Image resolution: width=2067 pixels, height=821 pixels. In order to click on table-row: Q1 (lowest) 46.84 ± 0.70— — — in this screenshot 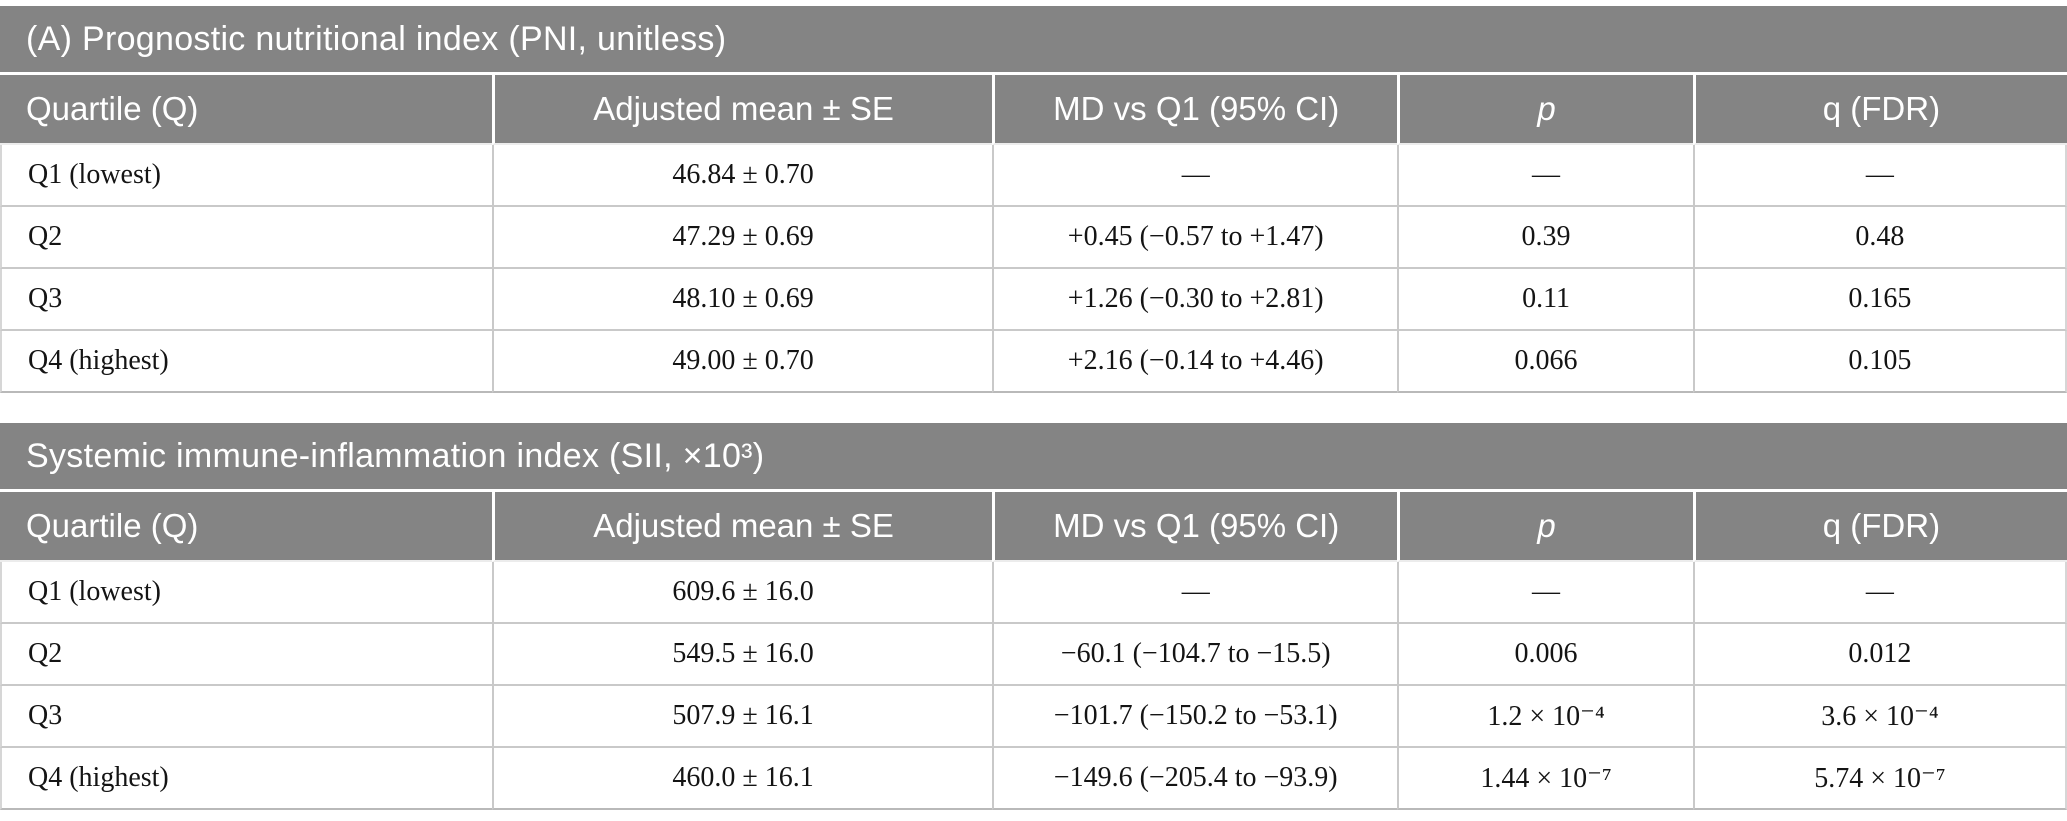, I will do `click(1033, 176)`.